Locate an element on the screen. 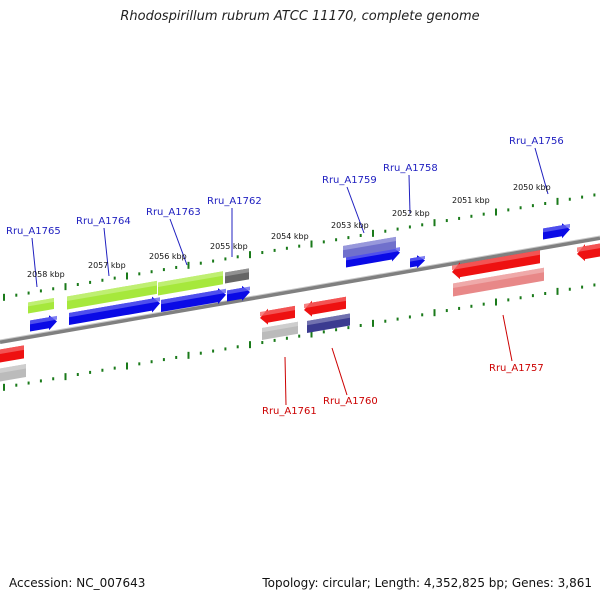  gene-label: Rru_A1764 is located at coordinates (103, 221).